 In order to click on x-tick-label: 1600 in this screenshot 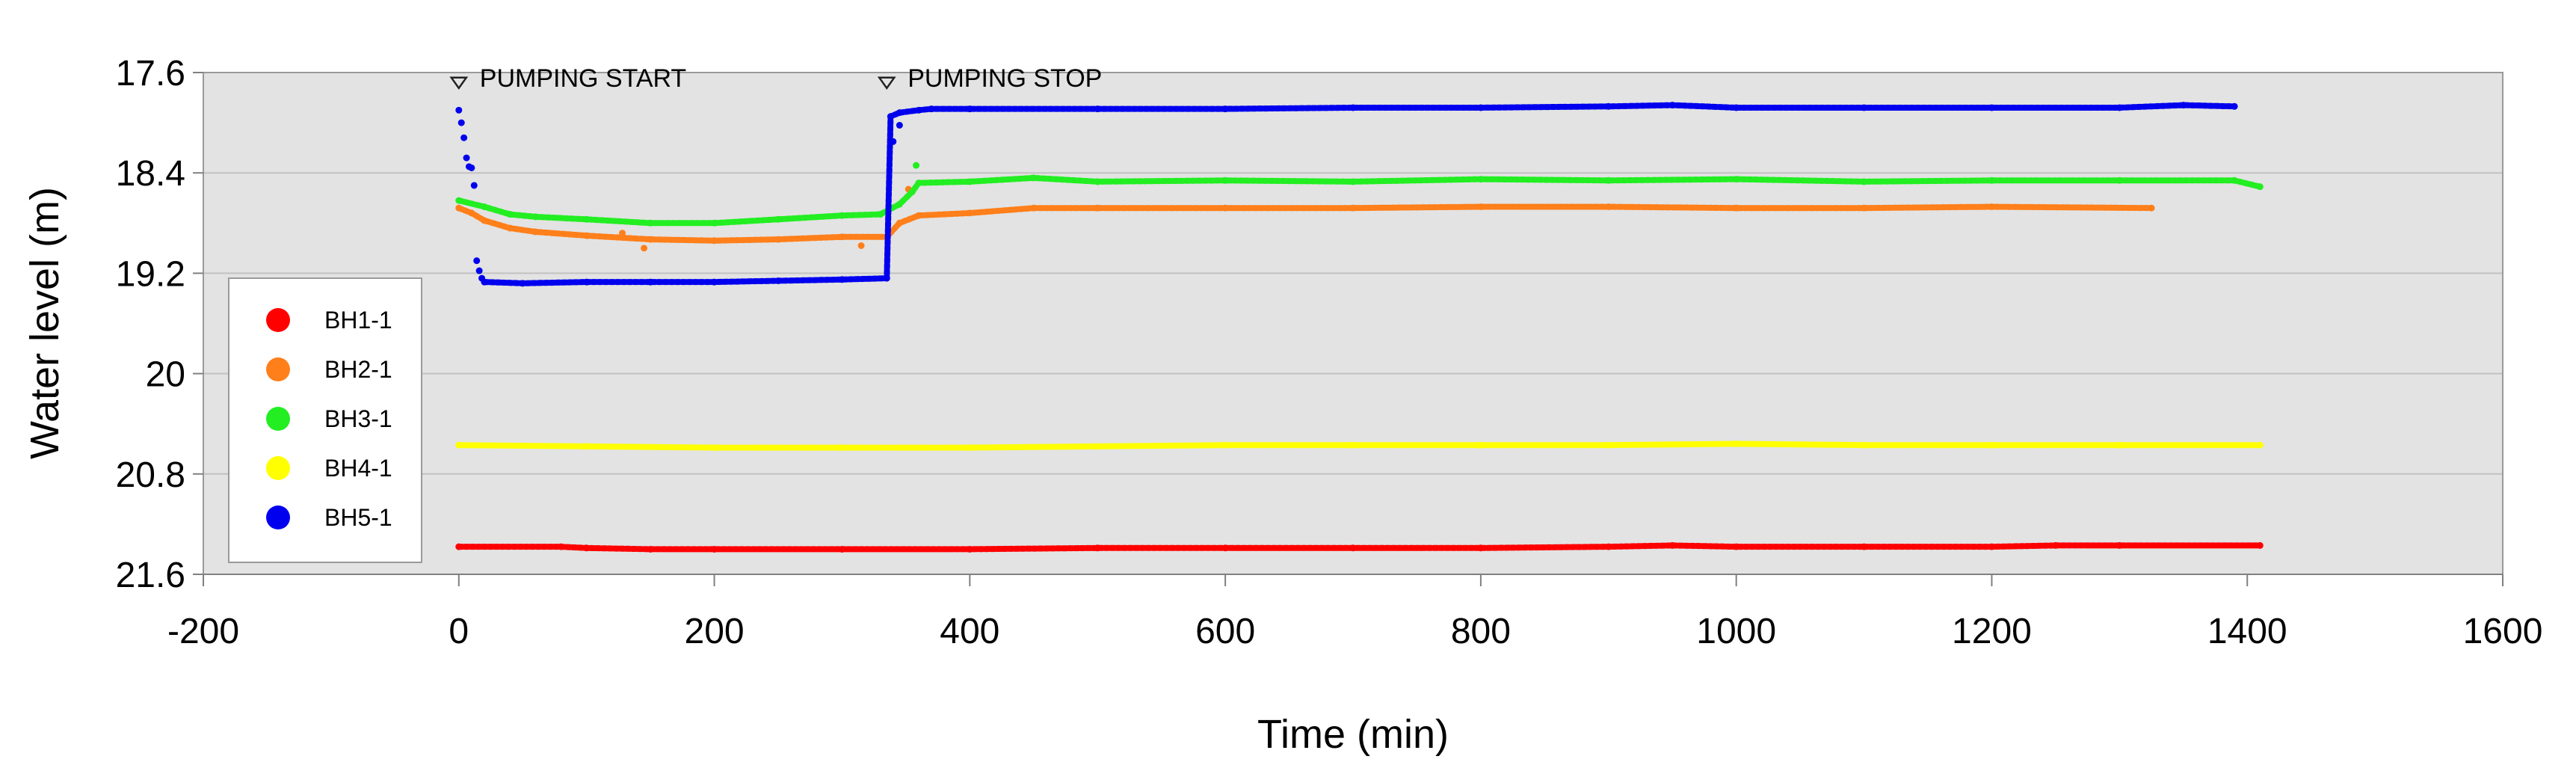, I will do `click(2503, 631)`.